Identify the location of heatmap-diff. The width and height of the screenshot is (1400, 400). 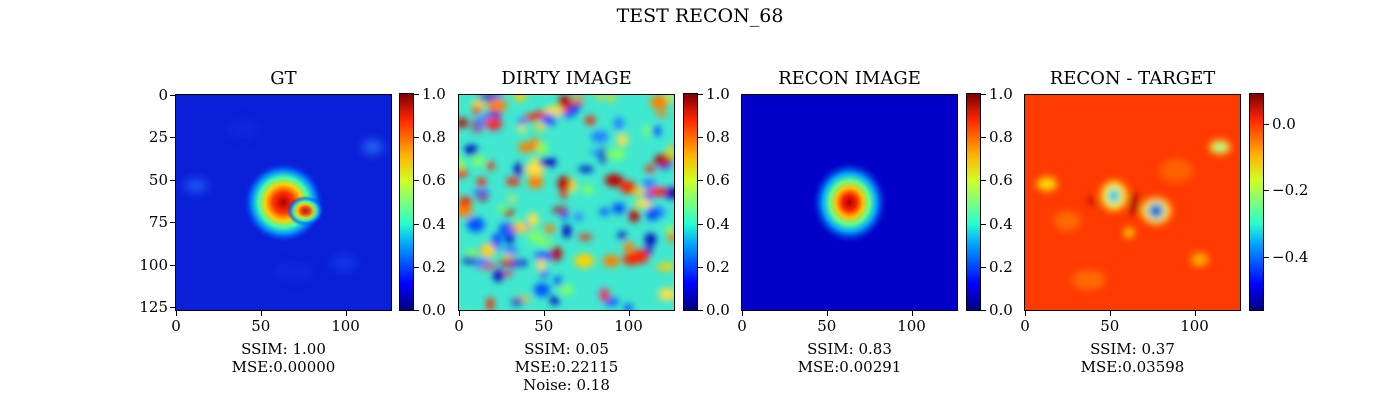
(1132, 202).